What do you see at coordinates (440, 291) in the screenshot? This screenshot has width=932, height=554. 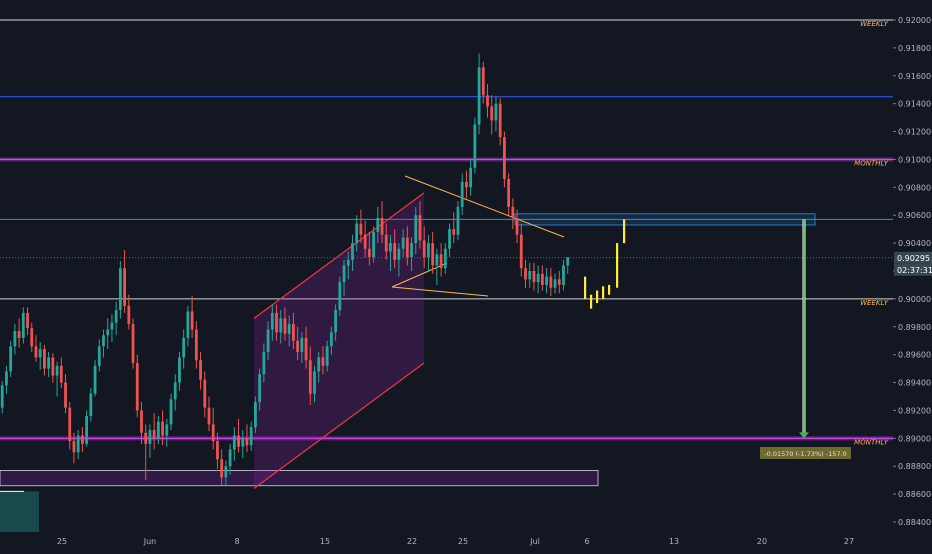 I see `triangle-lower-line` at bounding box center [440, 291].